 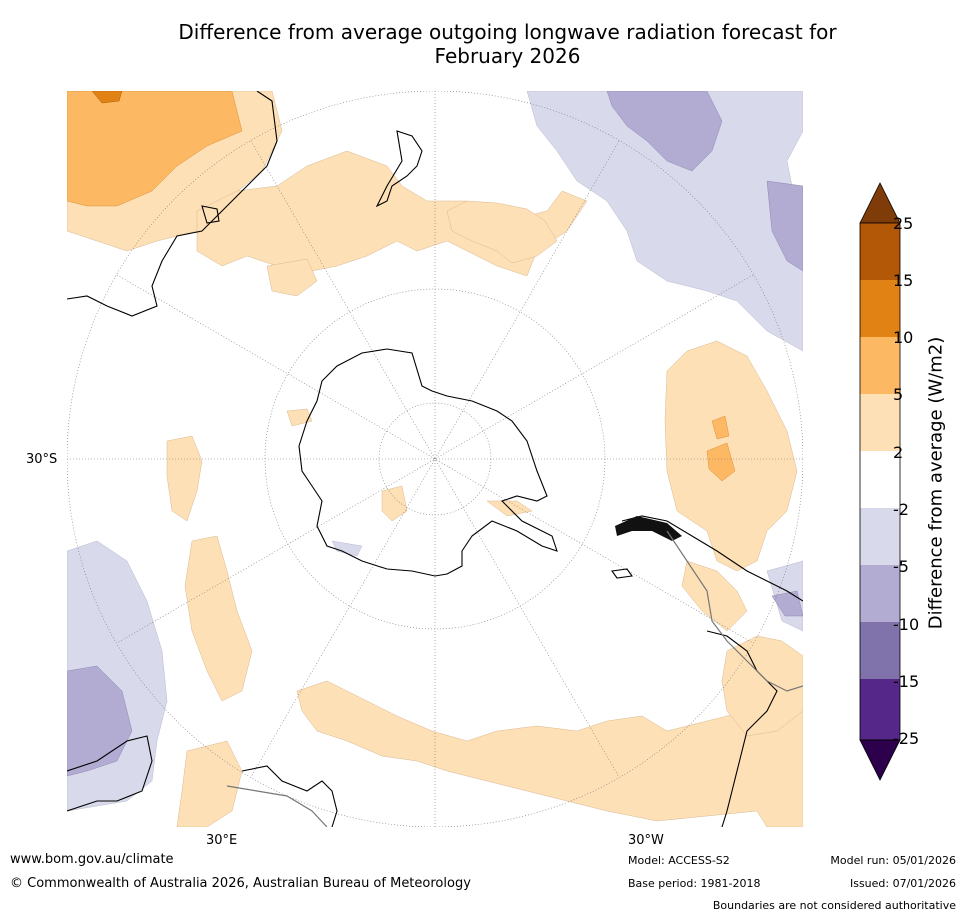 What do you see at coordinates (92, 859) in the screenshot?
I see `website-link: www.bom.gov.au/climate` at bounding box center [92, 859].